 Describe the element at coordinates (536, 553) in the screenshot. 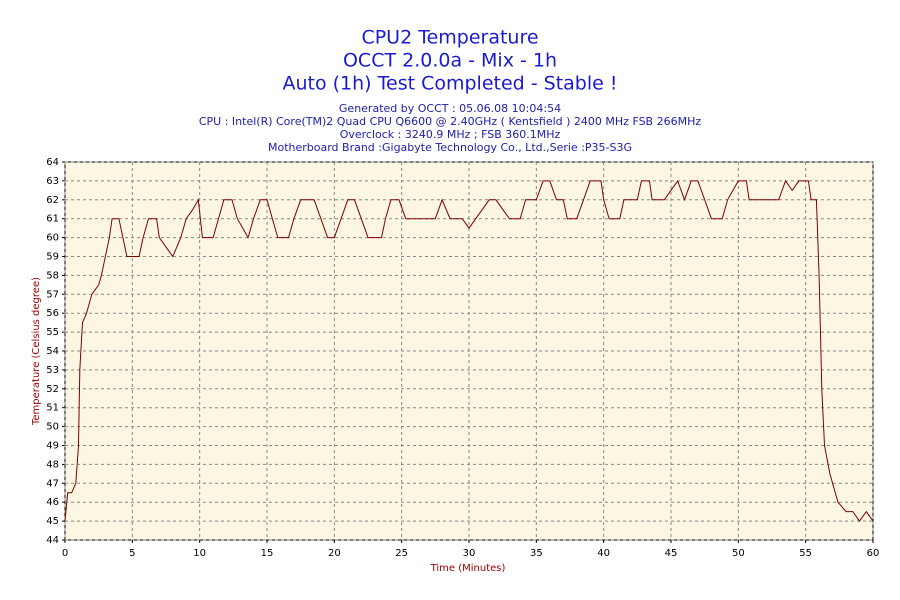

I see `x-tick-label: 35` at that location.